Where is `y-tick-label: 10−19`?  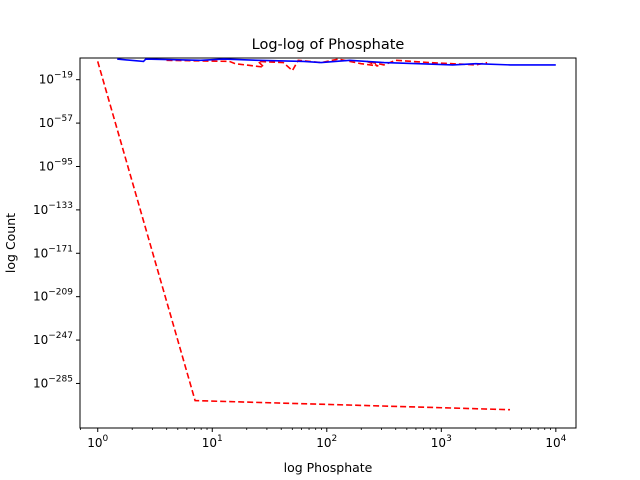 y-tick-label: 10−19 is located at coordinates (56, 79).